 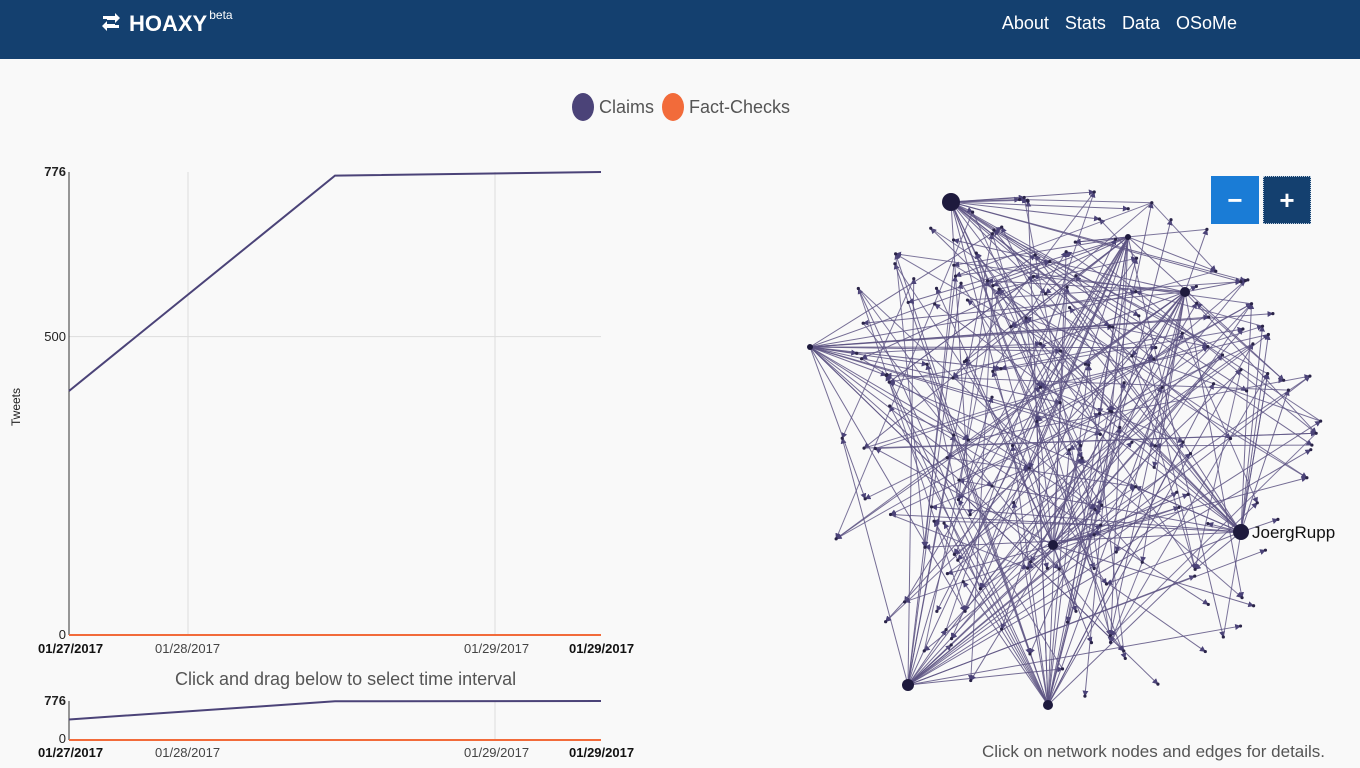 I want to click on legend-factchecks: Fact-Checks, so click(x=726, y=107).